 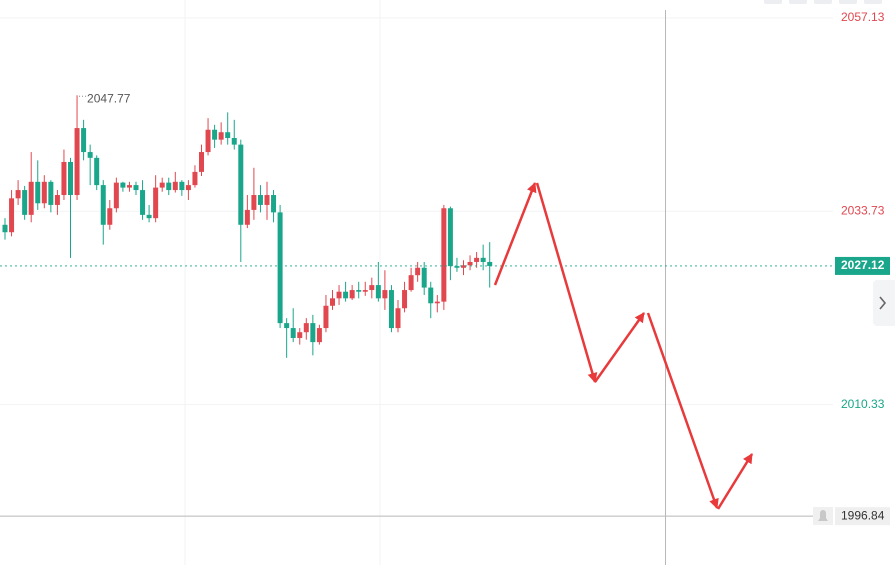 I want to click on chevron, so click(x=883, y=303).